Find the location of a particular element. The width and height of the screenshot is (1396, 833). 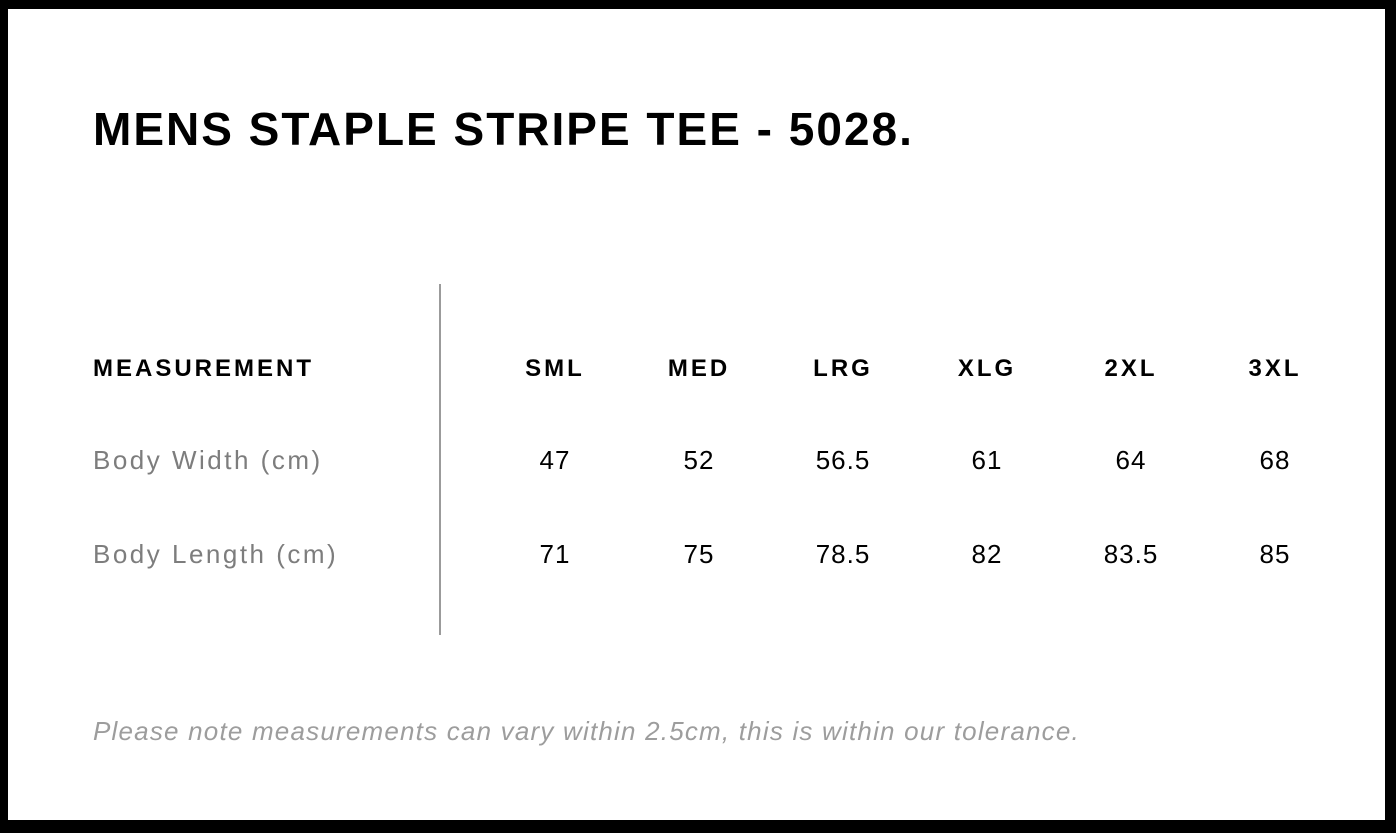

column-header-sml: SML is located at coordinates (555, 368).